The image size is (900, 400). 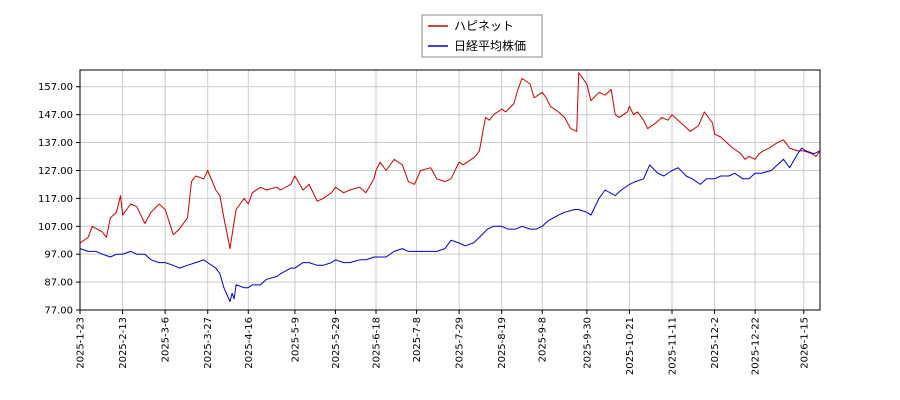 I want to click on y-tick-label: 107.00, so click(x=55, y=227).